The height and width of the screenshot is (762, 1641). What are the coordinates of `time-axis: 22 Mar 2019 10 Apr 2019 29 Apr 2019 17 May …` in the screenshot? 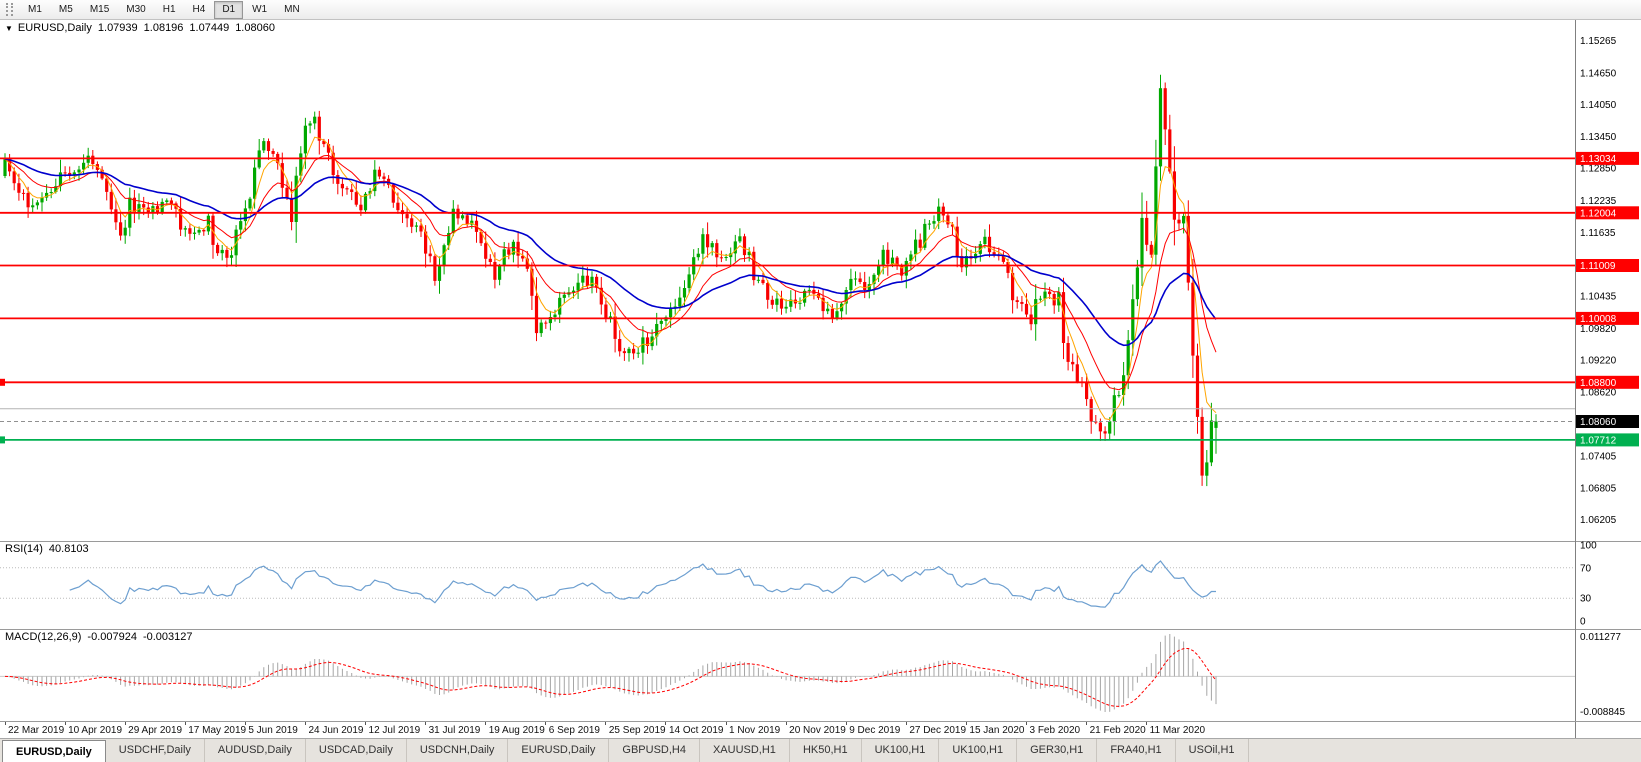 It's located at (820, 729).